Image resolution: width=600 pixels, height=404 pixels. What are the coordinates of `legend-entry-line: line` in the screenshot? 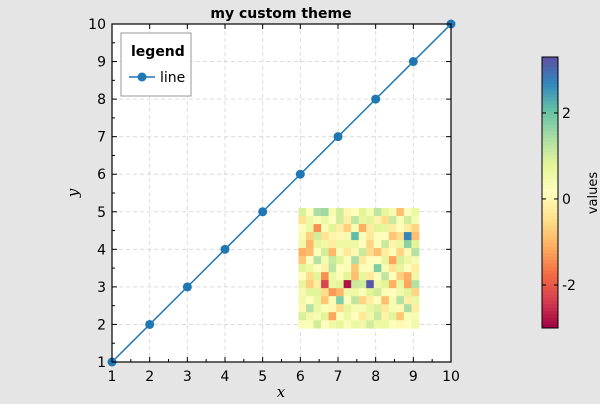 It's located at (172, 78).